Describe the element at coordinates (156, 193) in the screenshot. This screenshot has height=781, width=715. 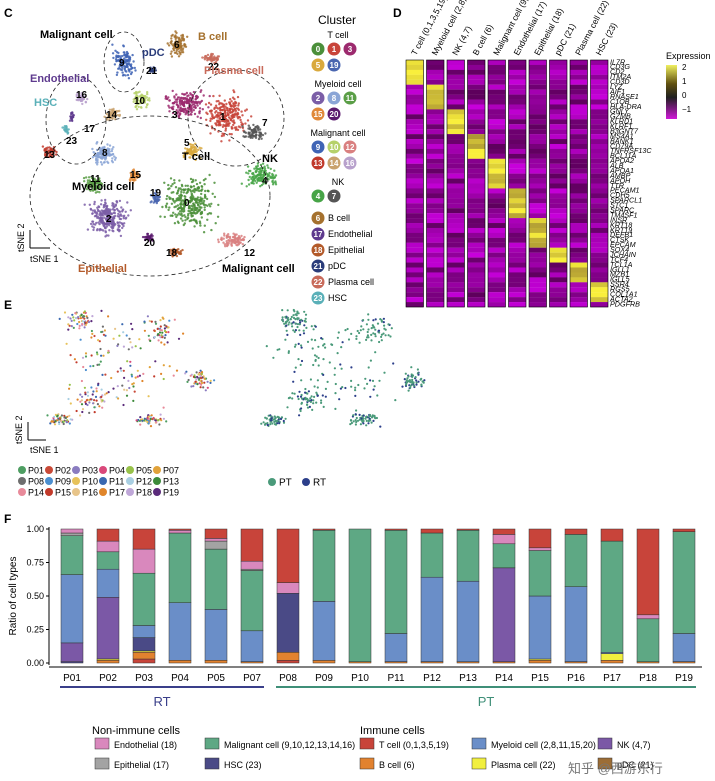
I see `cluster-number-19: 19` at that location.